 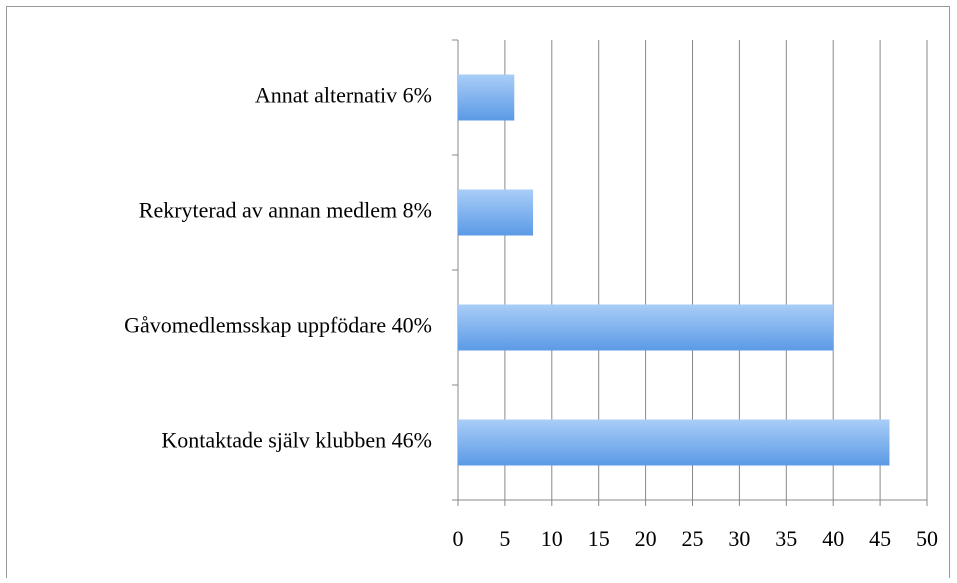 I want to click on x-tick-label: 10, so click(x=552, y=538).